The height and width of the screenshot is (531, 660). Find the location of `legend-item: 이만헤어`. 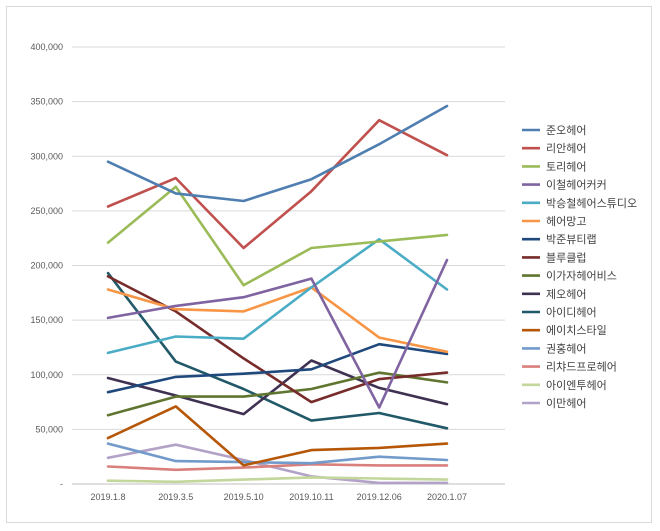

legend-item: 이만헤어 is located at coordinates (554, 403).